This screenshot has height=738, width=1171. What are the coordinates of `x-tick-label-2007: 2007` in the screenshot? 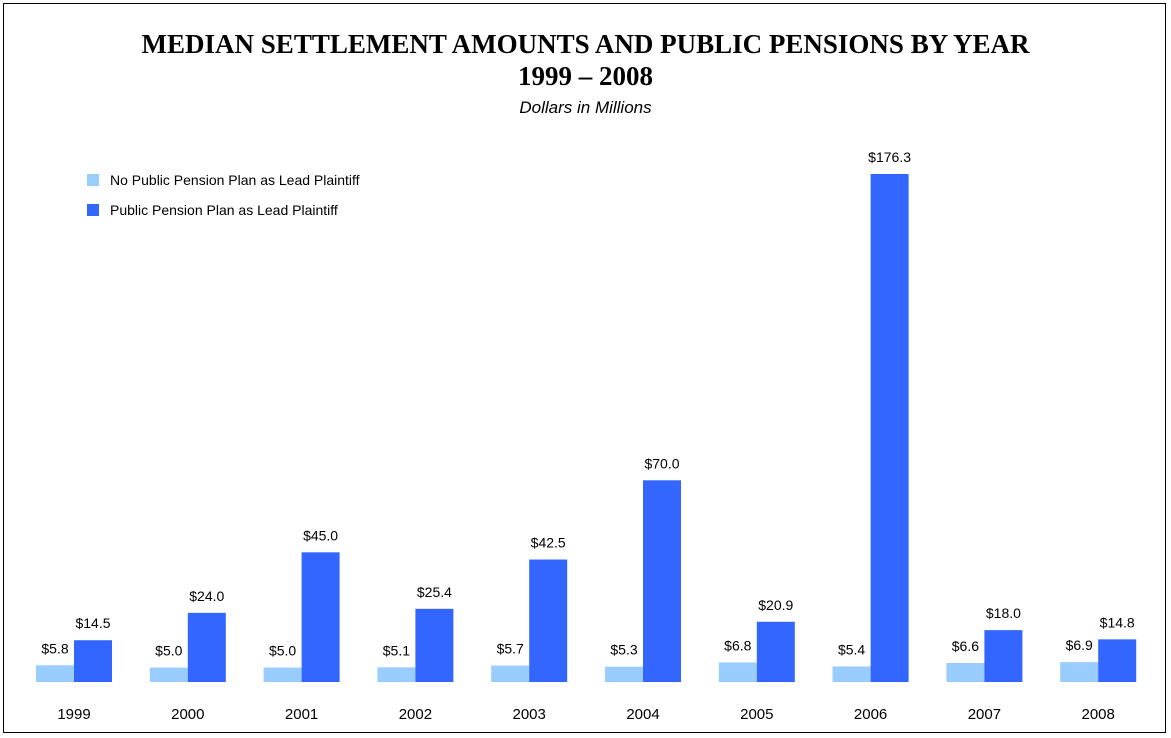 It's located at (984, 714).